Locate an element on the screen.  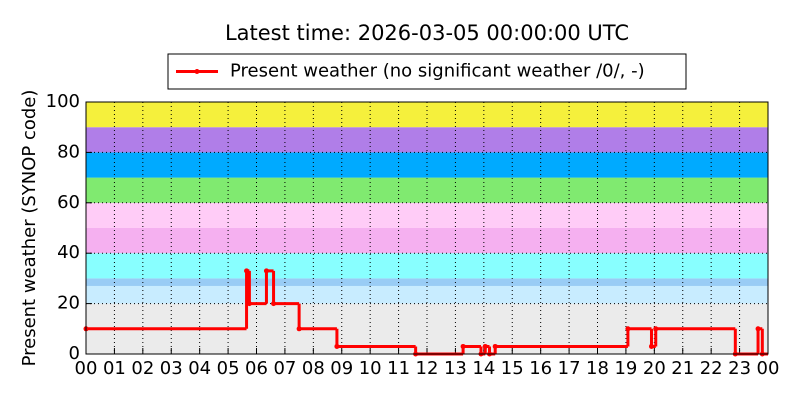
y-tick-label: 40 is located at coordinates (68, 252).